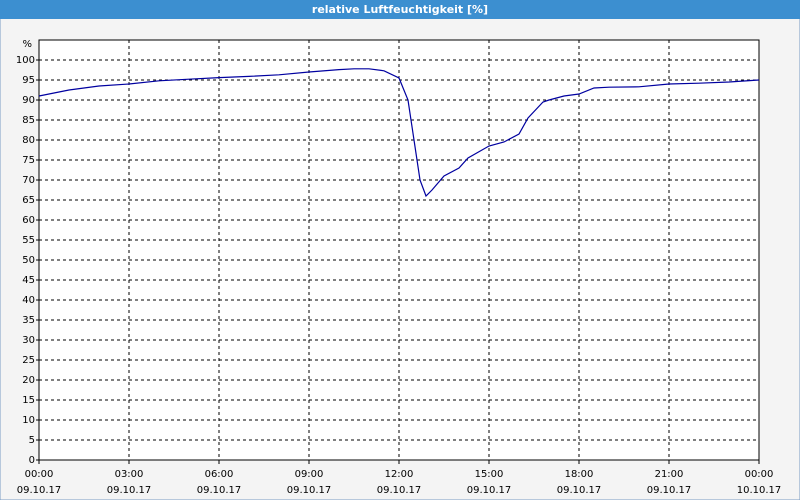 The width and height of the screenshot is (800, 500). I want to click on title-bar, so click(400, 9).